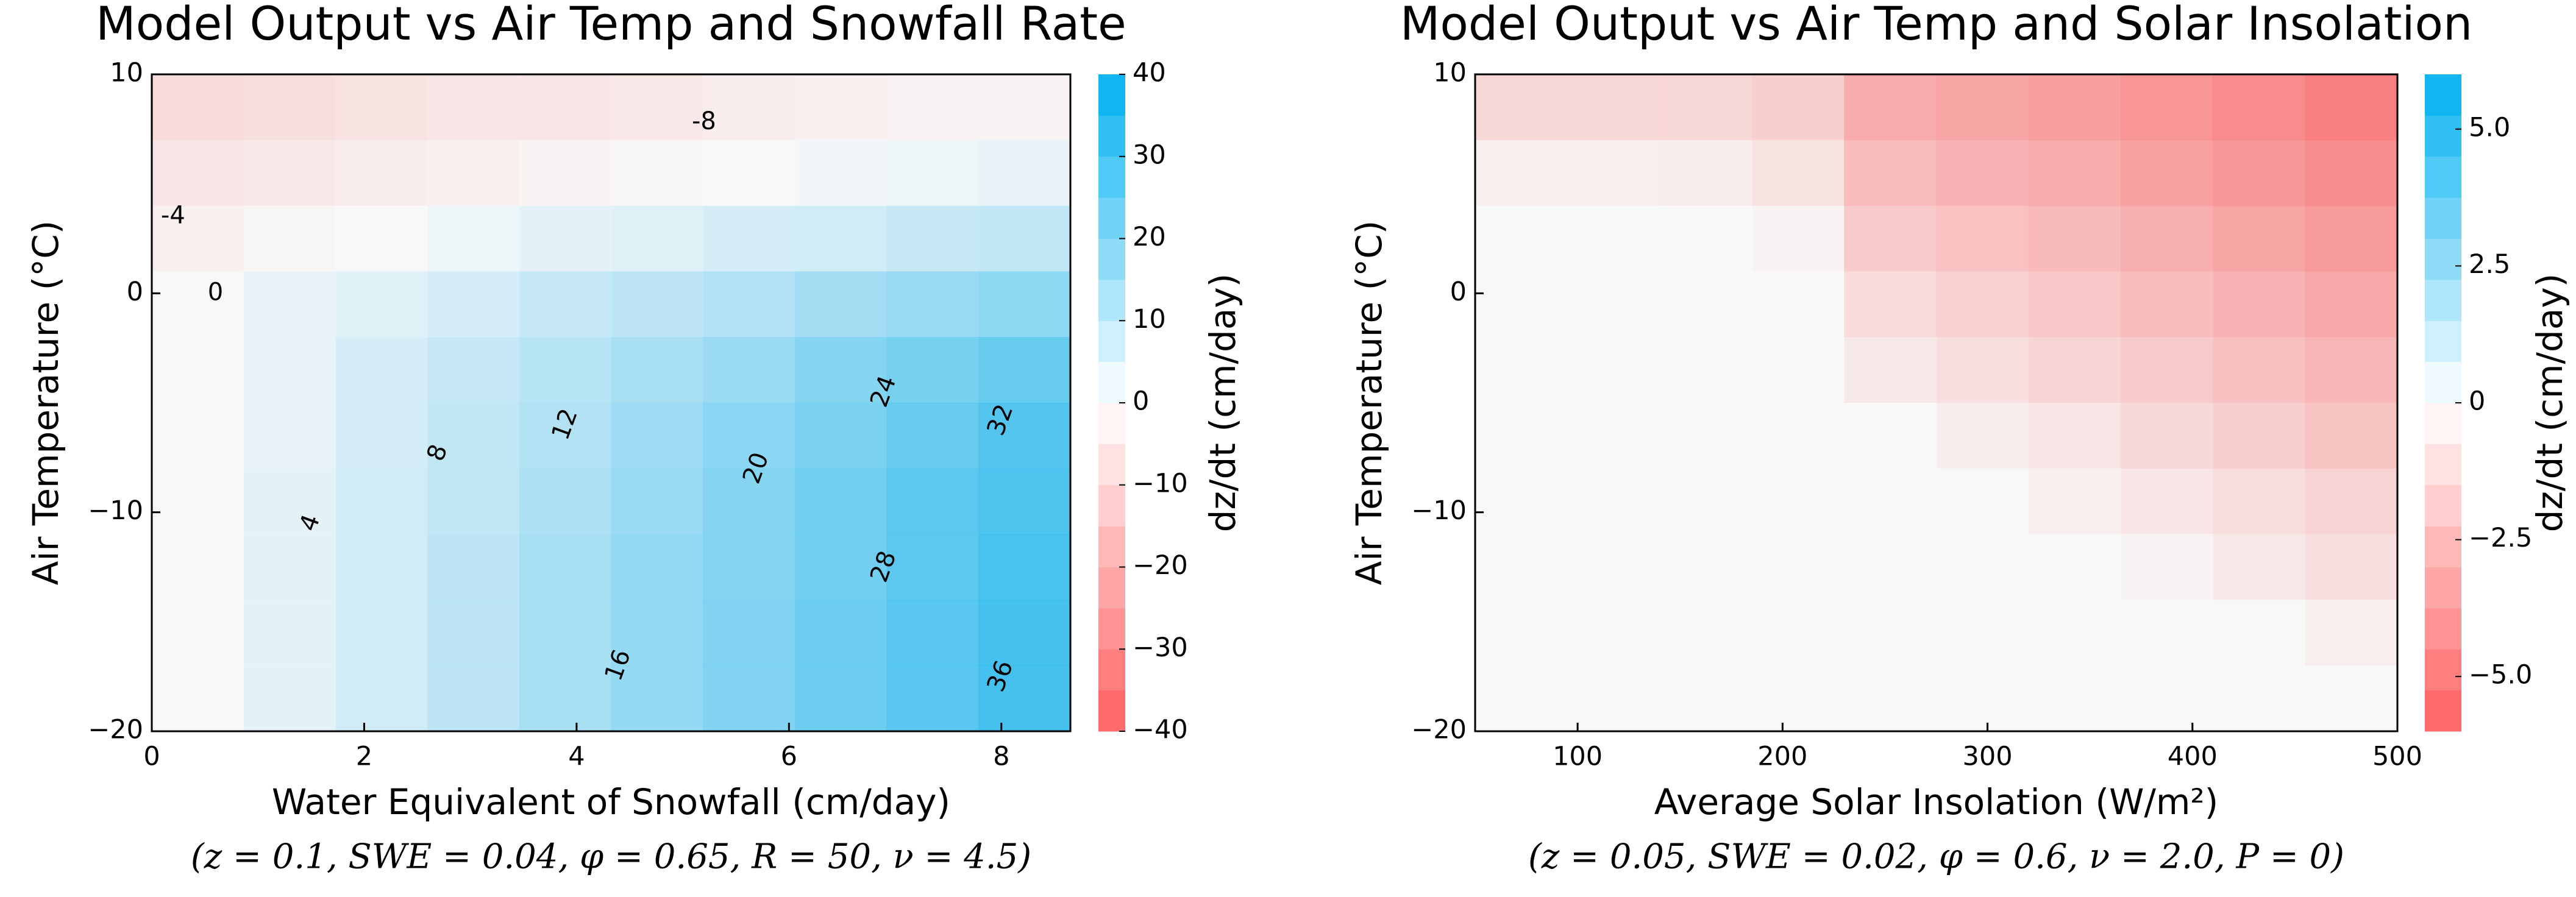 This screenshot has height=897, width=2576. I want to click on x-tick-label: 200, so click(1782, 757).